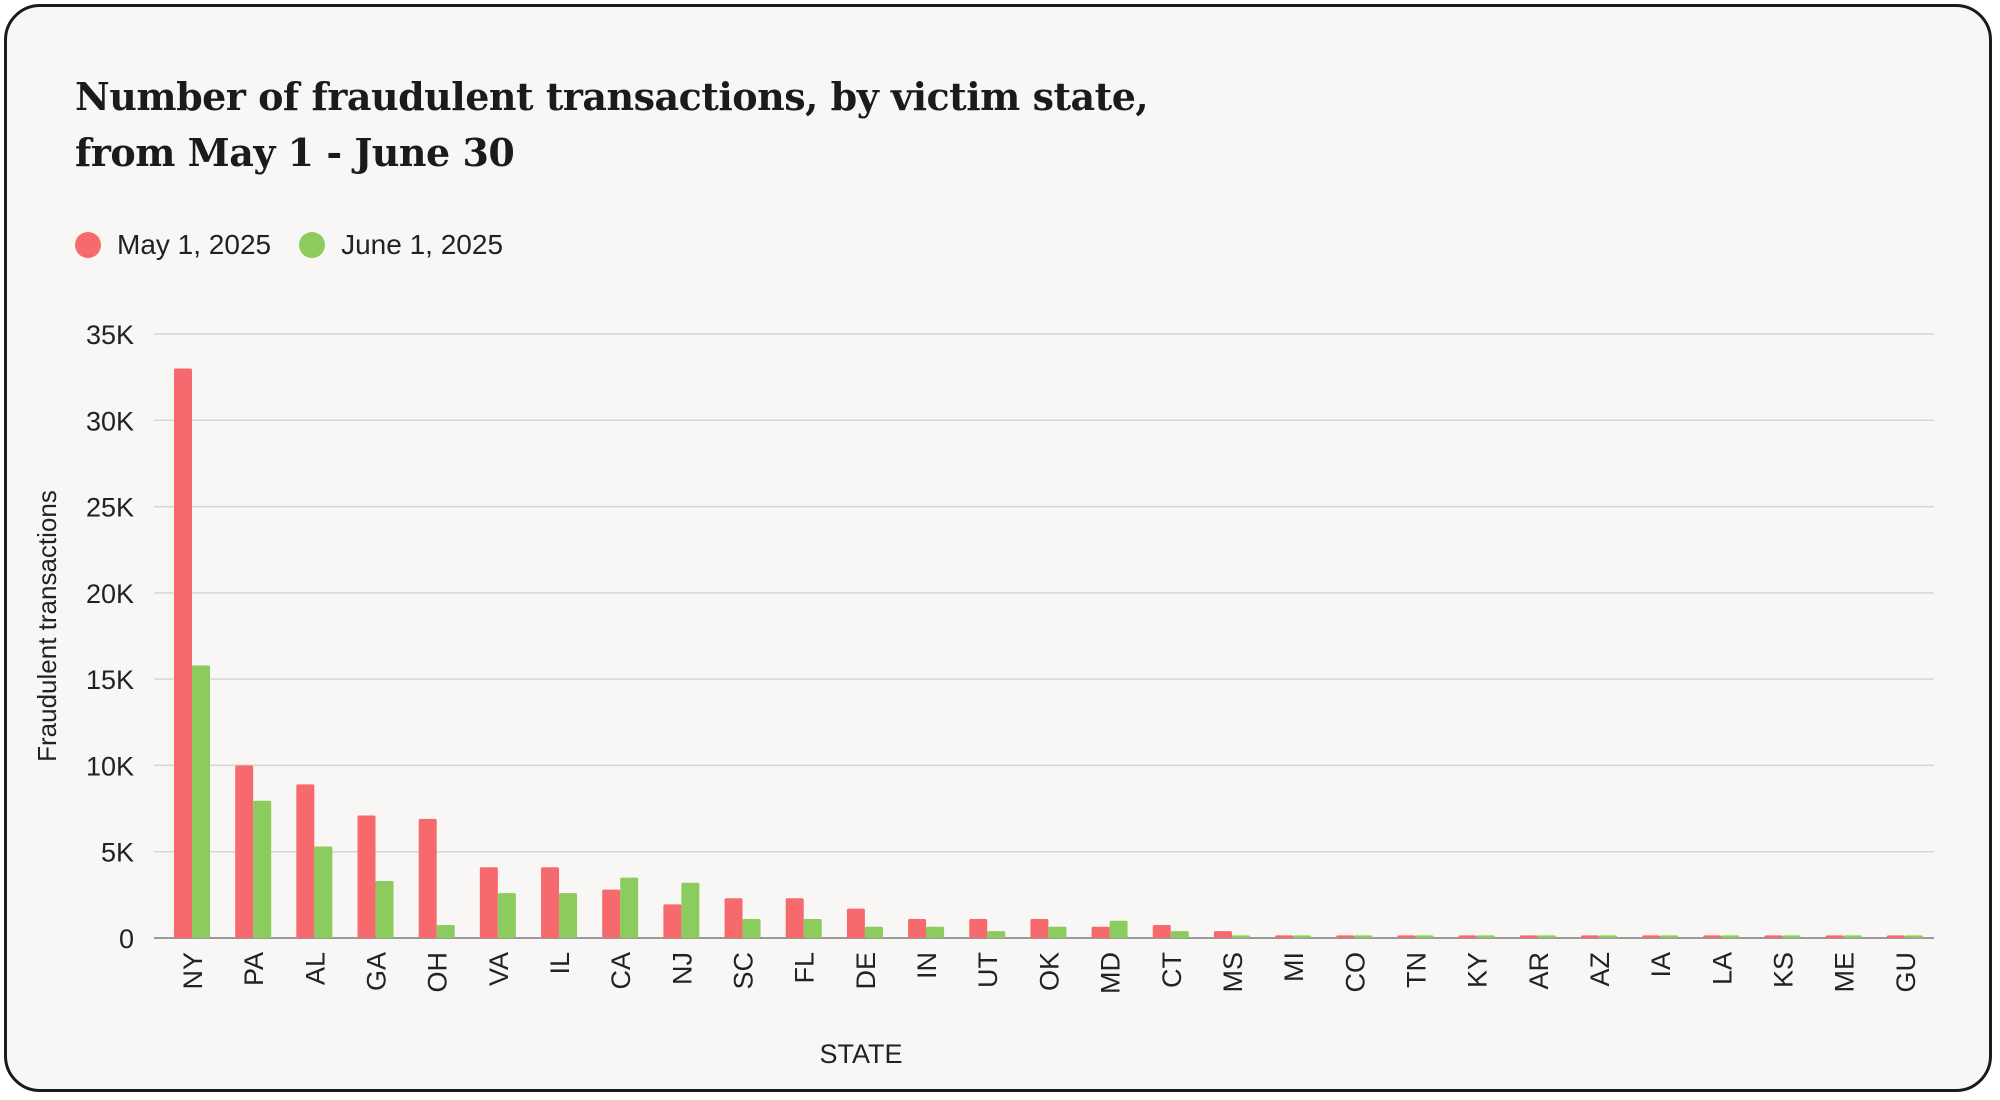  What do you see at coordinates (1485, 936) in the screenshot?
I see `bar-ky-june` at bounding box center [1485, 936].